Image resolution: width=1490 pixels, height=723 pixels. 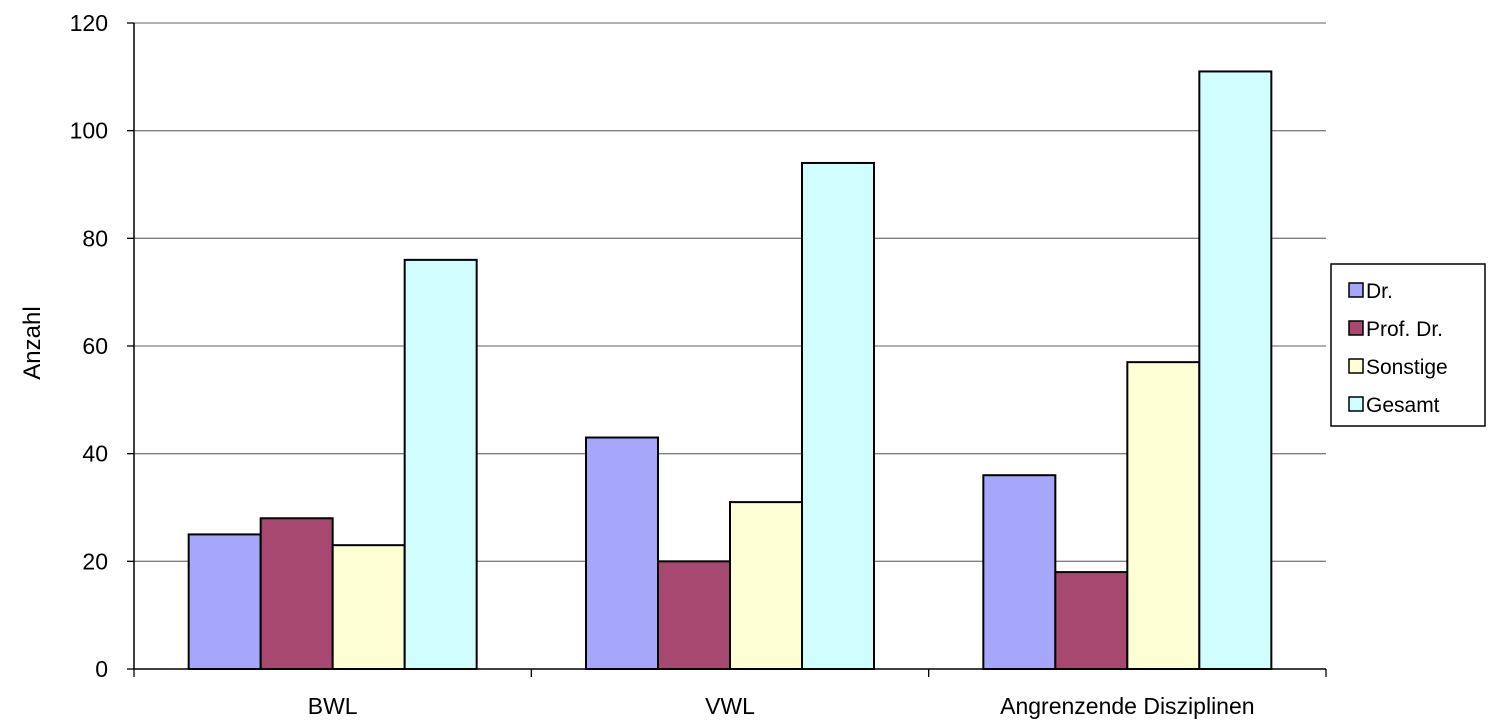 What do you see at coordinates (1127, 706) in the screenshot?
I see `x-tick-label: Angrenzende Disziplinen` at bounding box center [1127, 706].